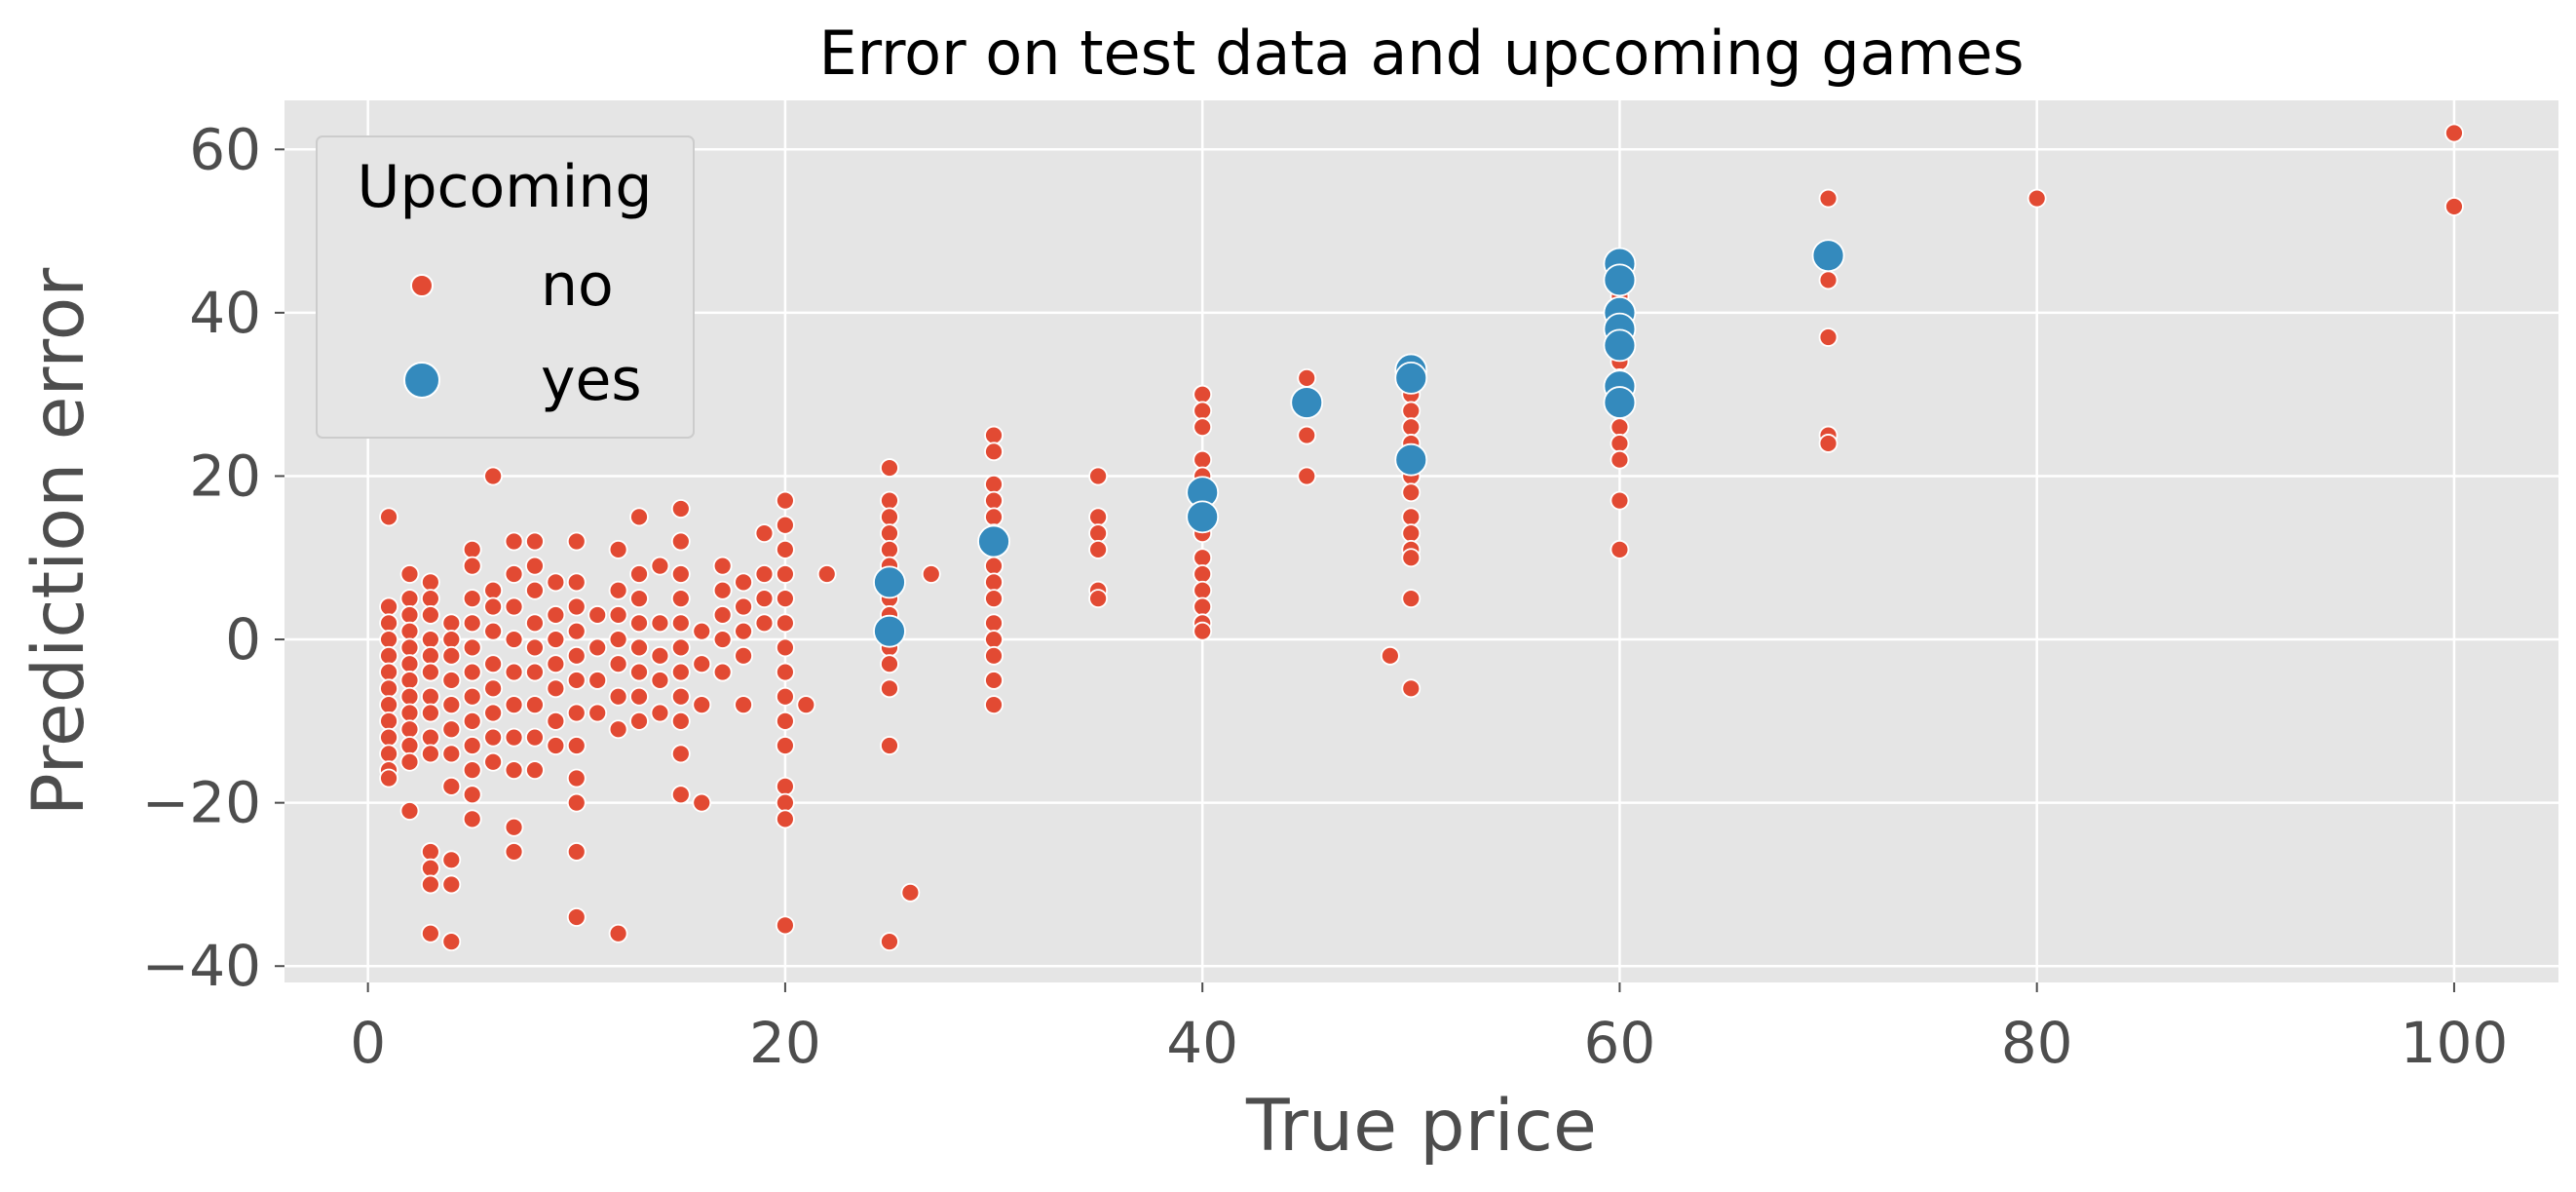  I want to click on y-tick-label: −40, so click(201, 966).